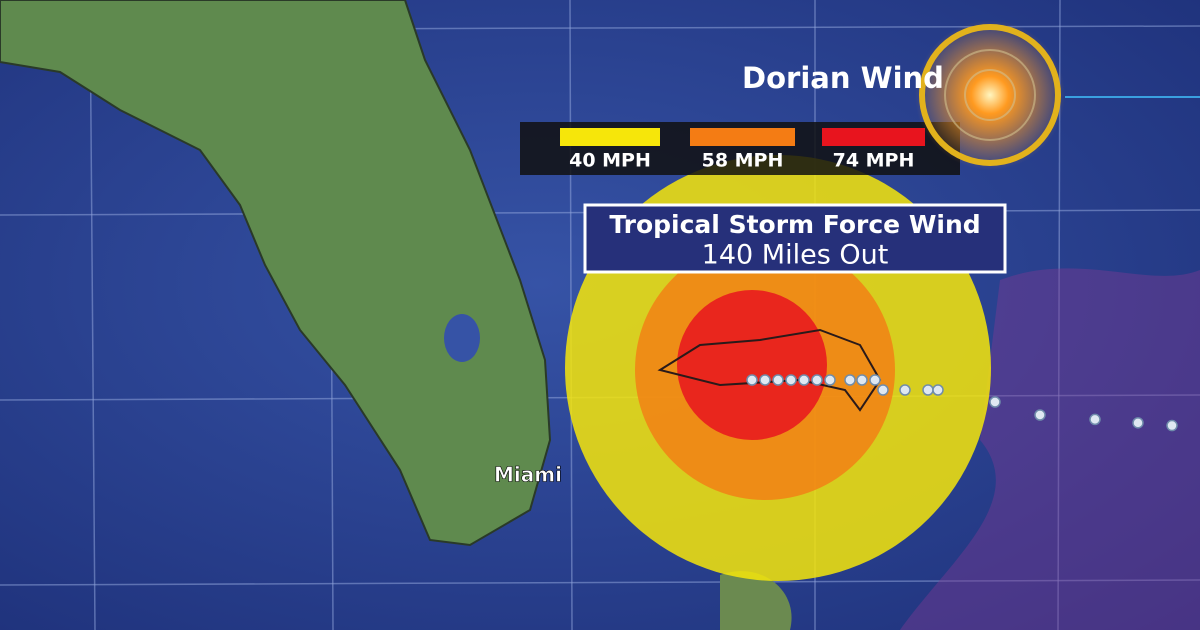  Describe the element at coordinates (962, 403) in the screenshot. I see `forecast-track` at that location.